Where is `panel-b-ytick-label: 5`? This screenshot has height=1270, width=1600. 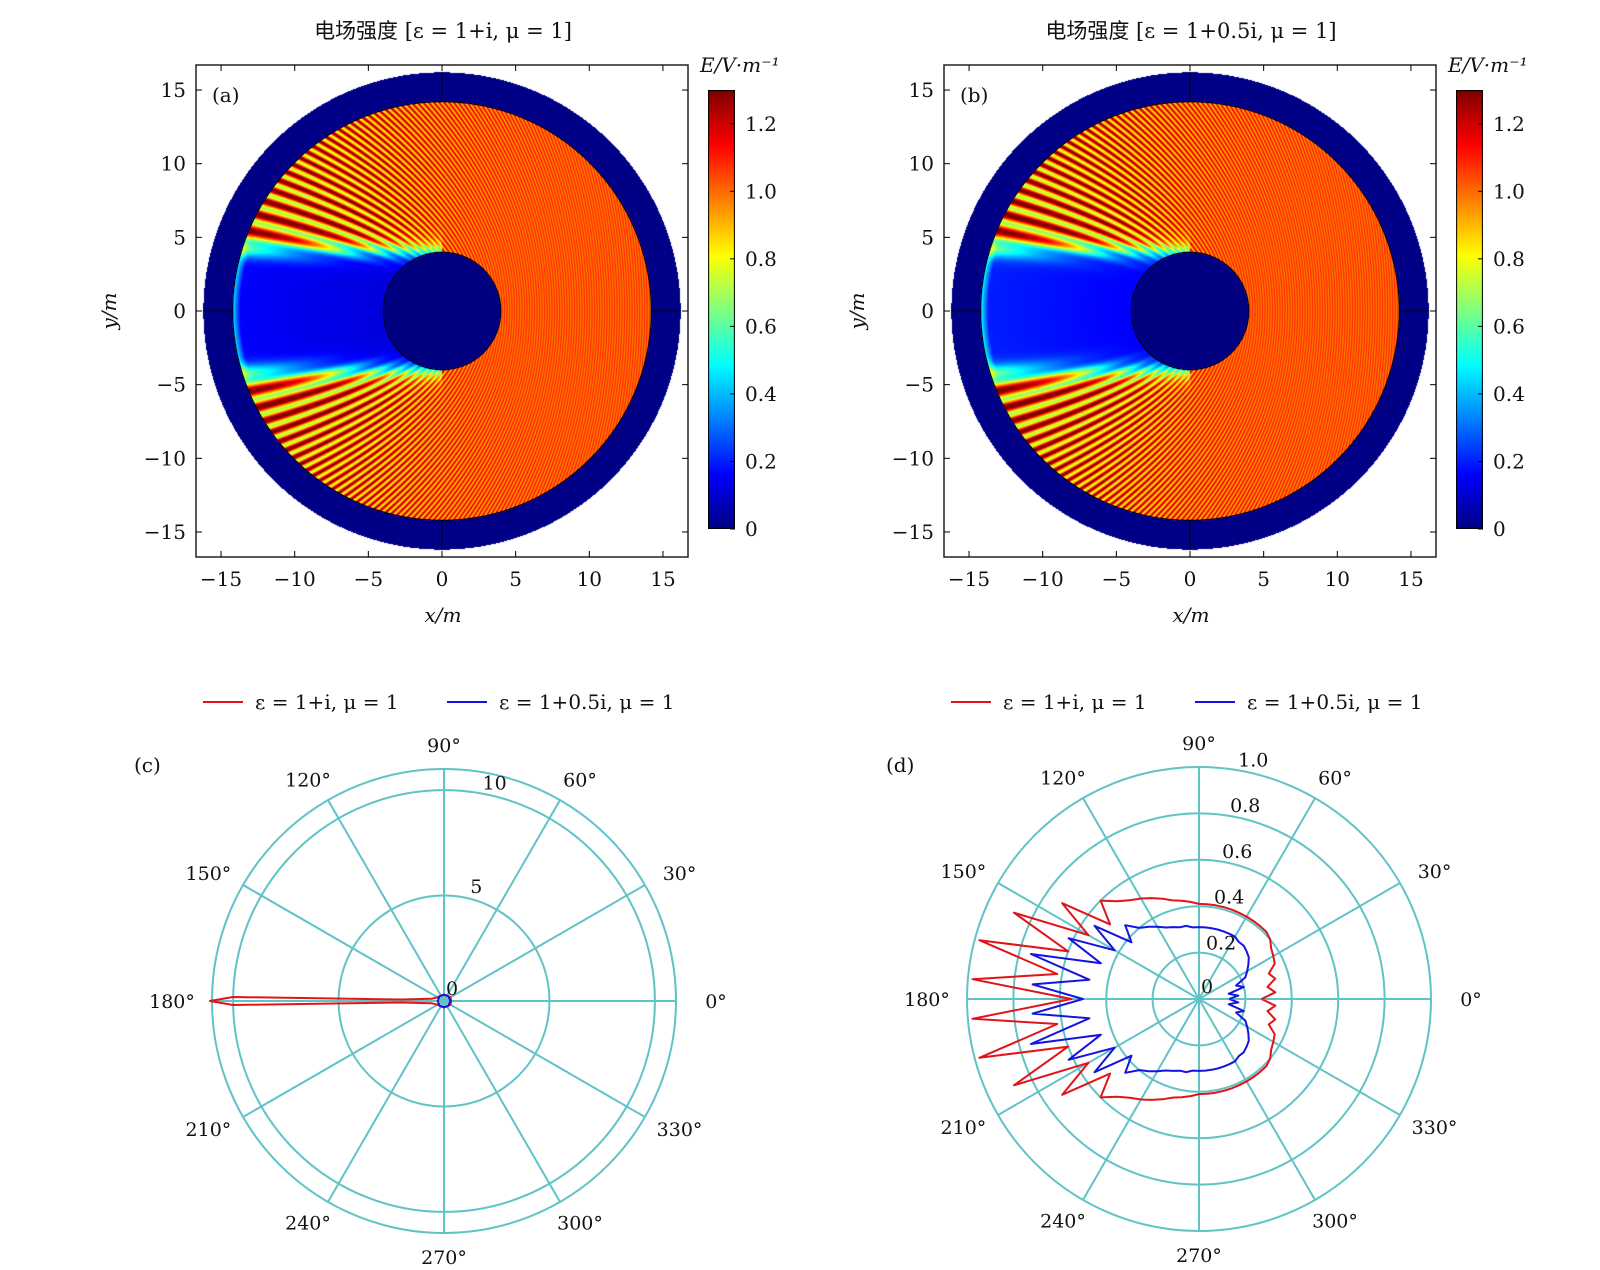 panel-b-ytick-label: 5 is located at coordinates (927, 237).